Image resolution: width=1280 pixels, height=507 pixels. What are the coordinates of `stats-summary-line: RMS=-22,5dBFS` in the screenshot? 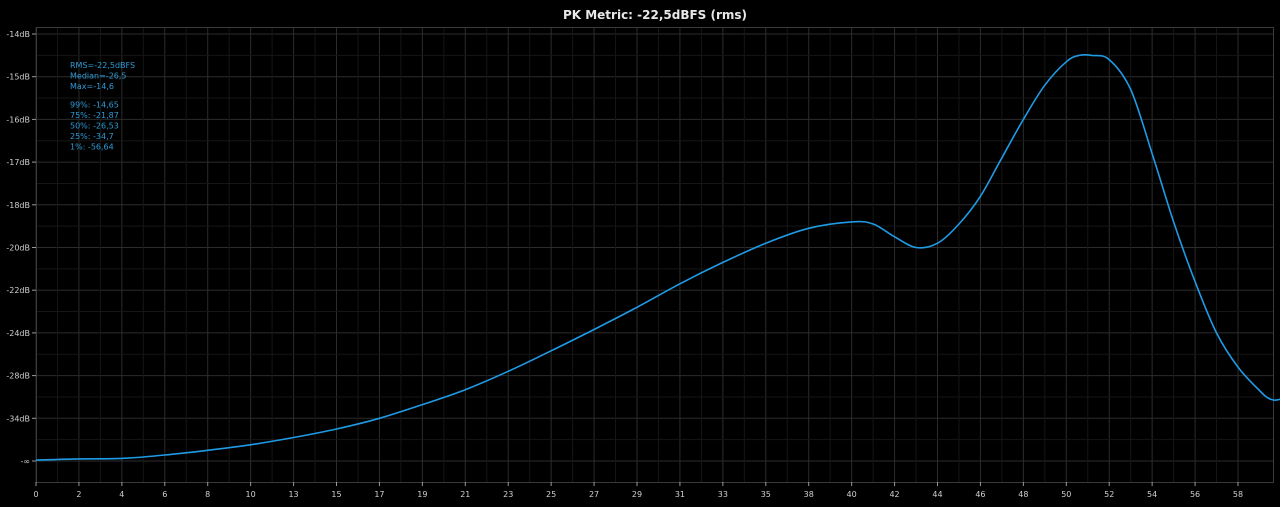 It's located at (102, 65).